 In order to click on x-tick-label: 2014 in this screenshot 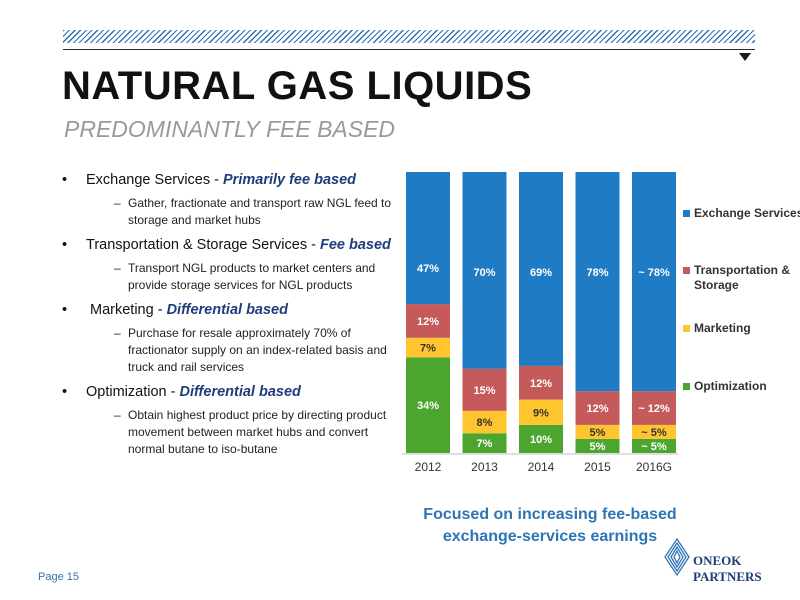, I will do `click(541, 467)`.